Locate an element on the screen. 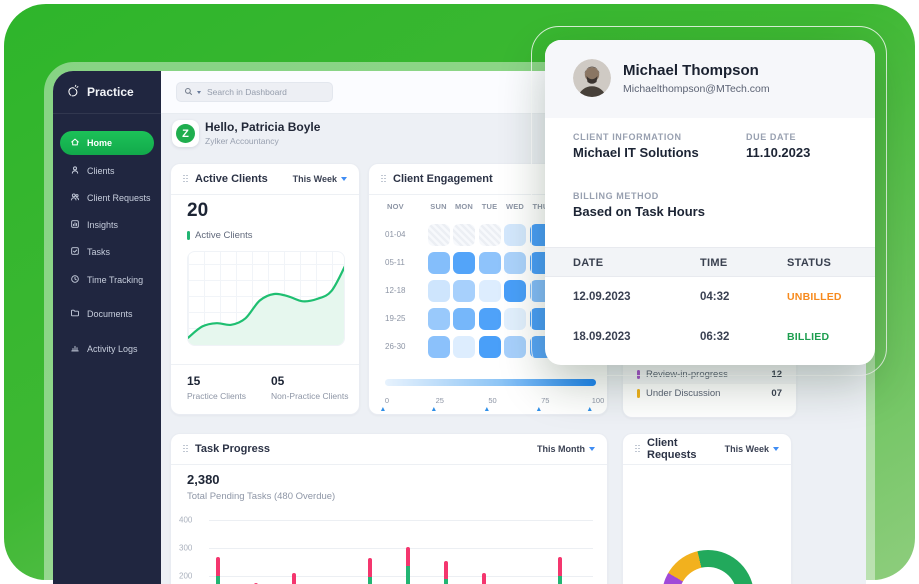  sidebar-item-home: Home is located at coordinates (107, 143).